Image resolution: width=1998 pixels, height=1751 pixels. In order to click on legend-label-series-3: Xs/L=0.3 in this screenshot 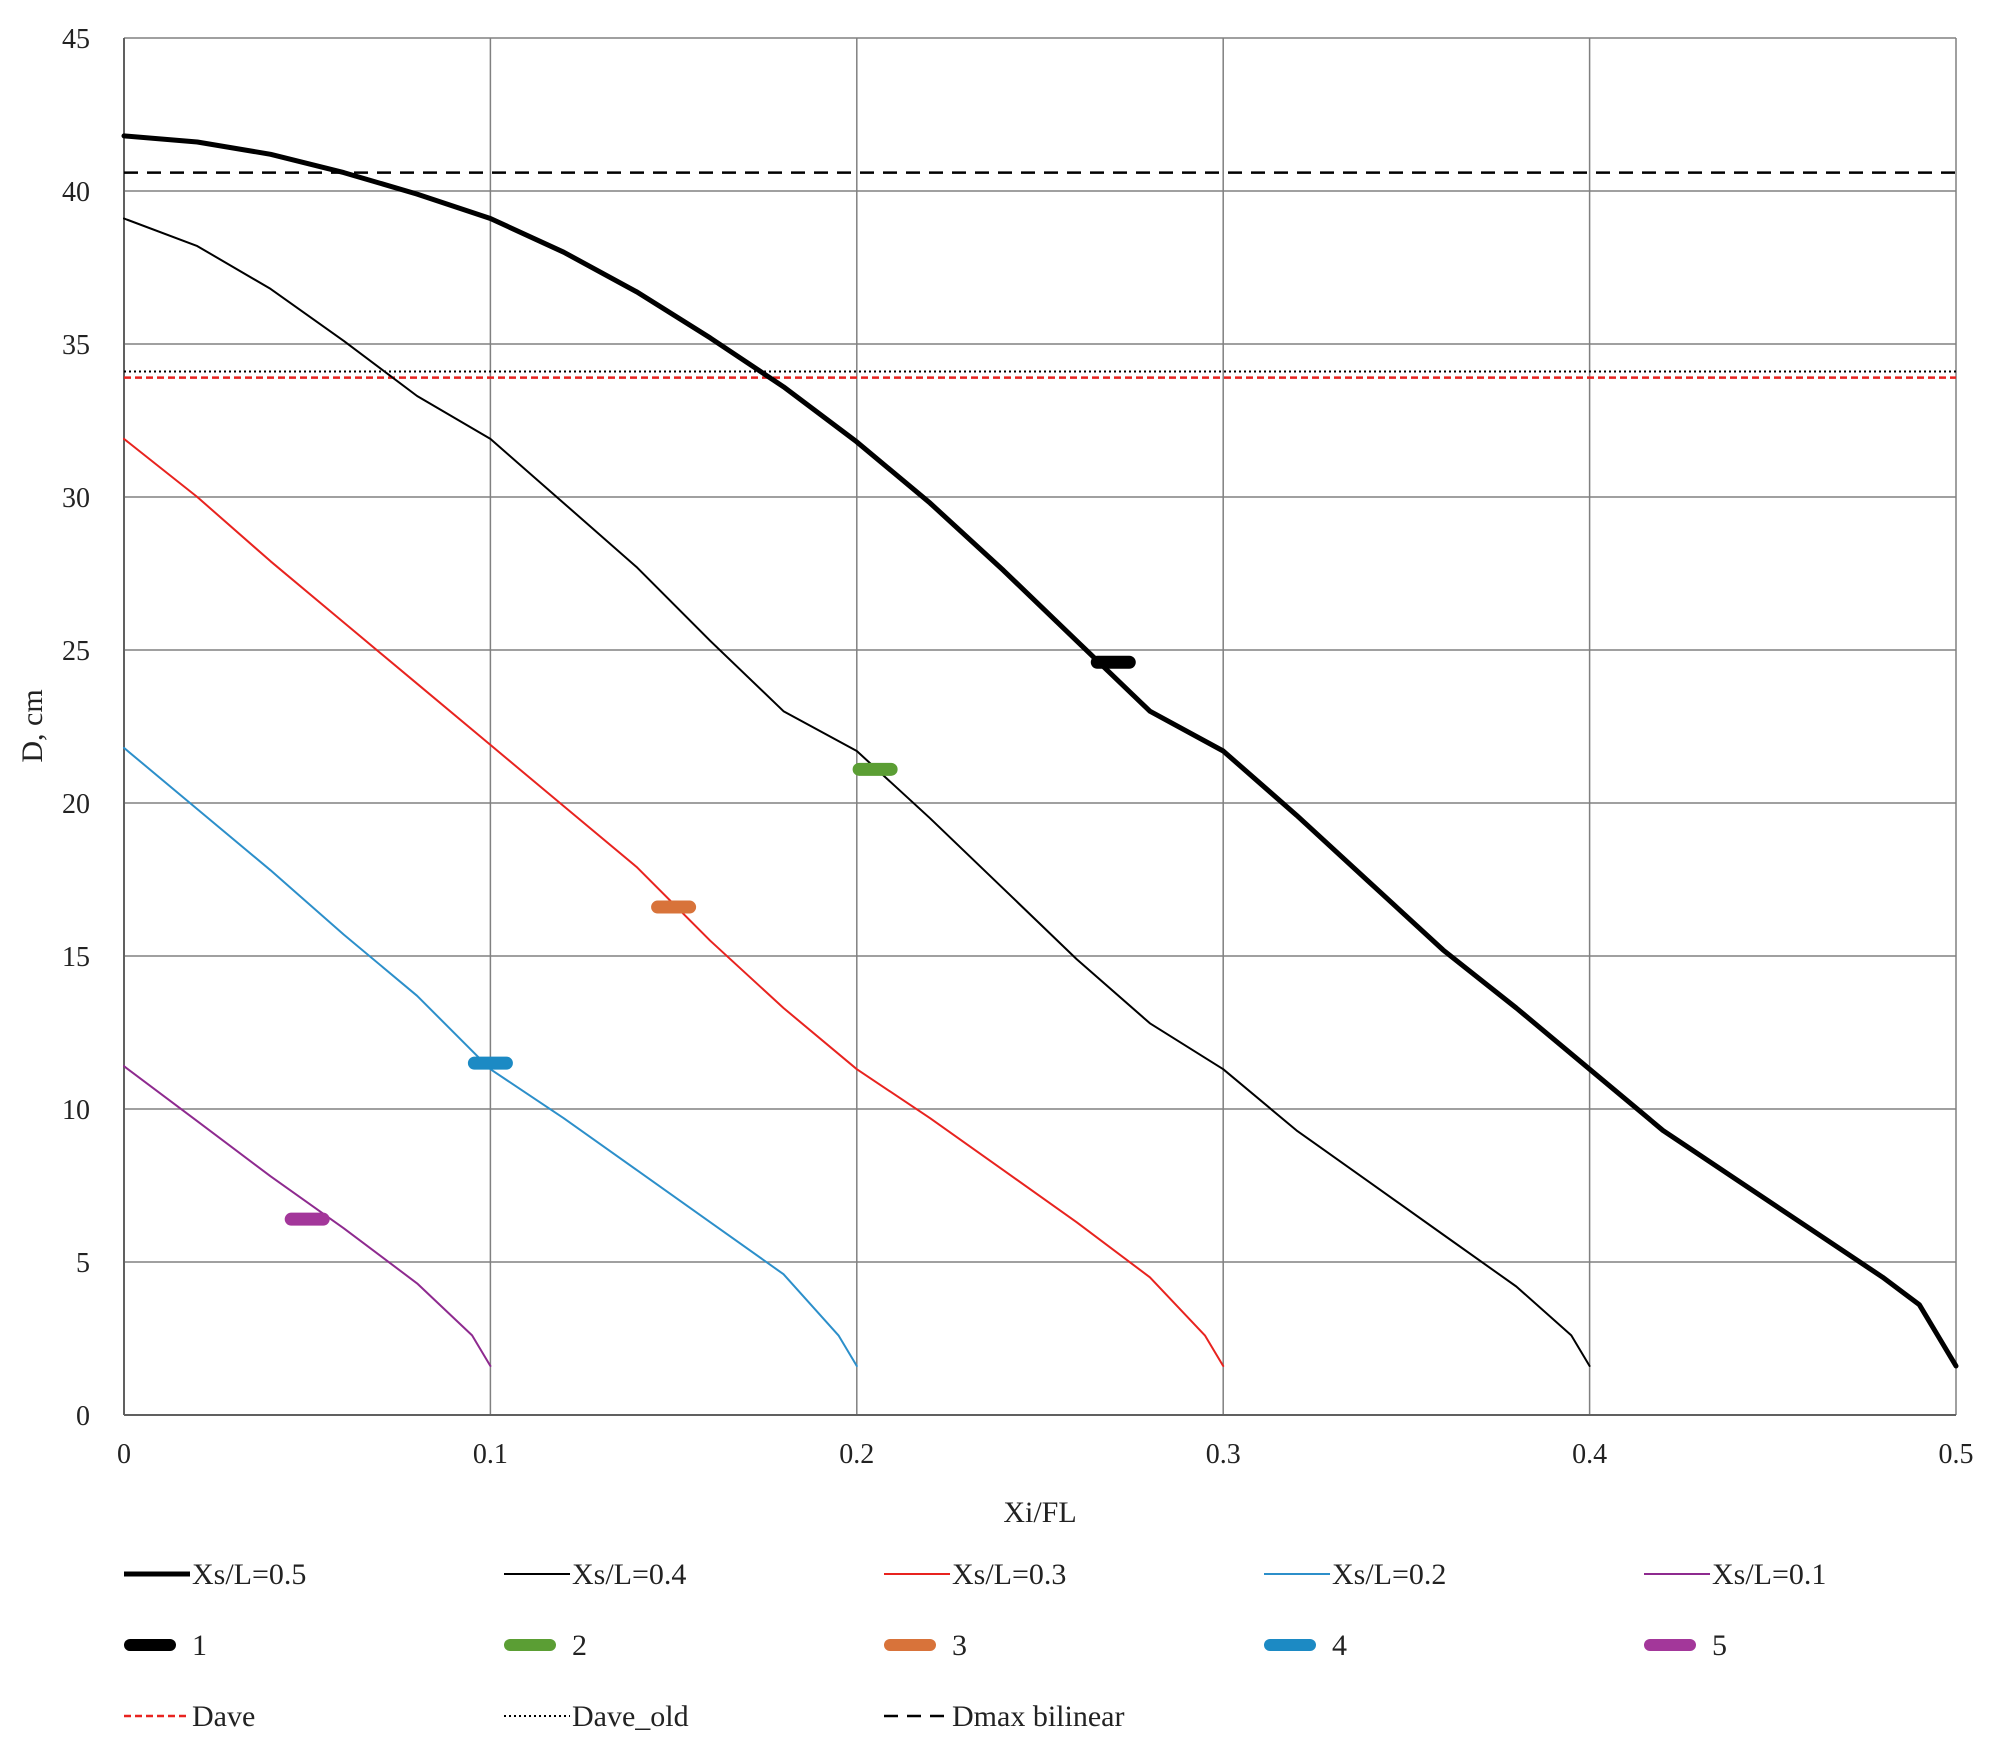, I will do `click(1009, 1574)`.